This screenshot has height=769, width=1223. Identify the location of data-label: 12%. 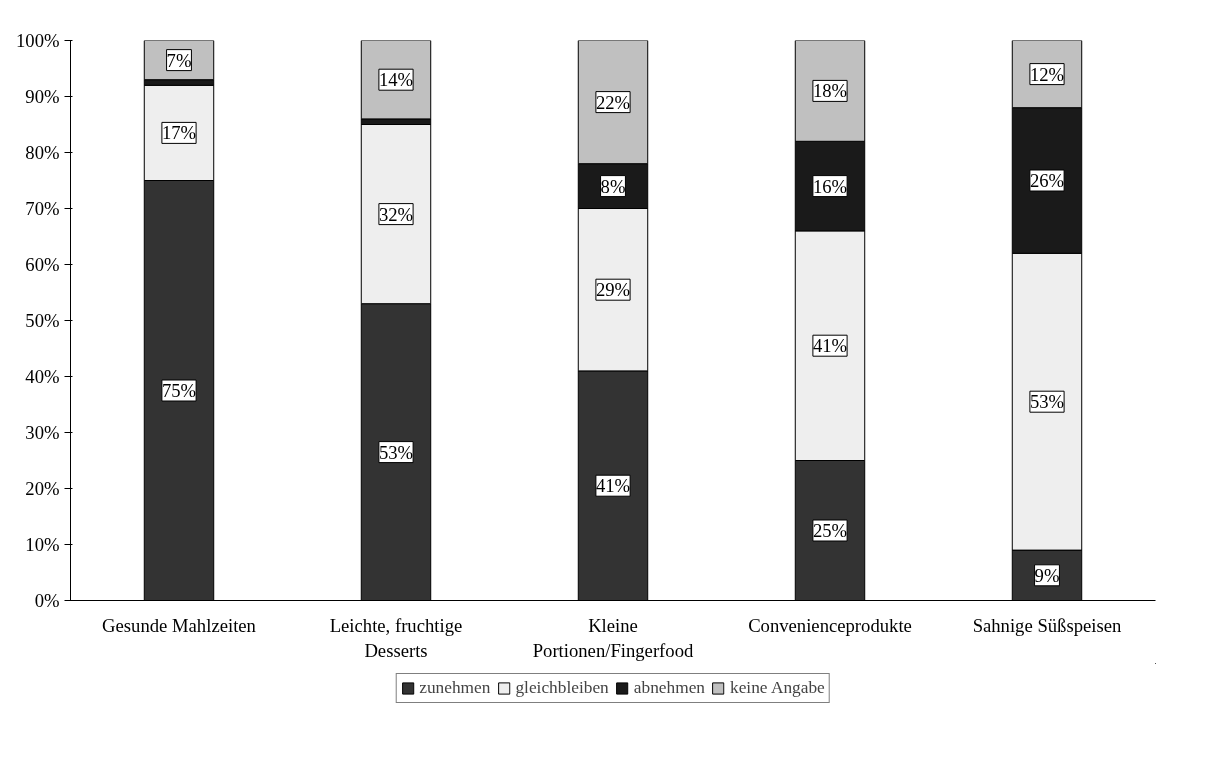
(1047, 74).